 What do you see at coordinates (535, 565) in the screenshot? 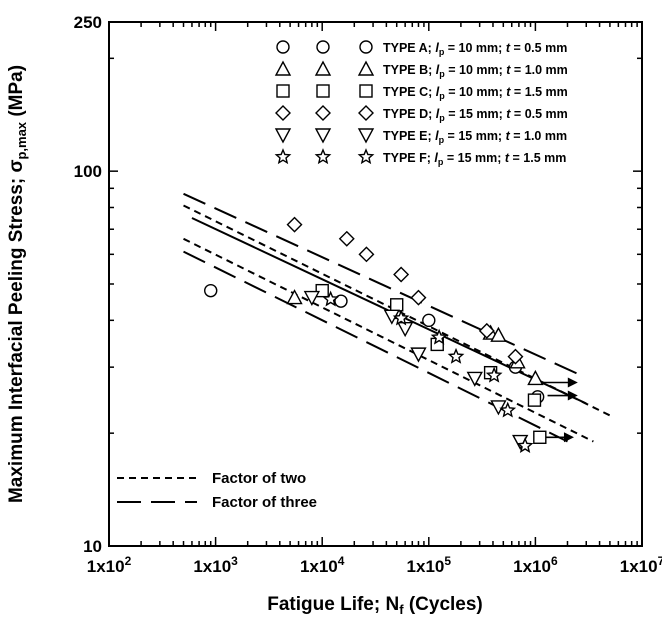
I see `x-tick-label: 1x10⁶` at bounding box center [535, 565].